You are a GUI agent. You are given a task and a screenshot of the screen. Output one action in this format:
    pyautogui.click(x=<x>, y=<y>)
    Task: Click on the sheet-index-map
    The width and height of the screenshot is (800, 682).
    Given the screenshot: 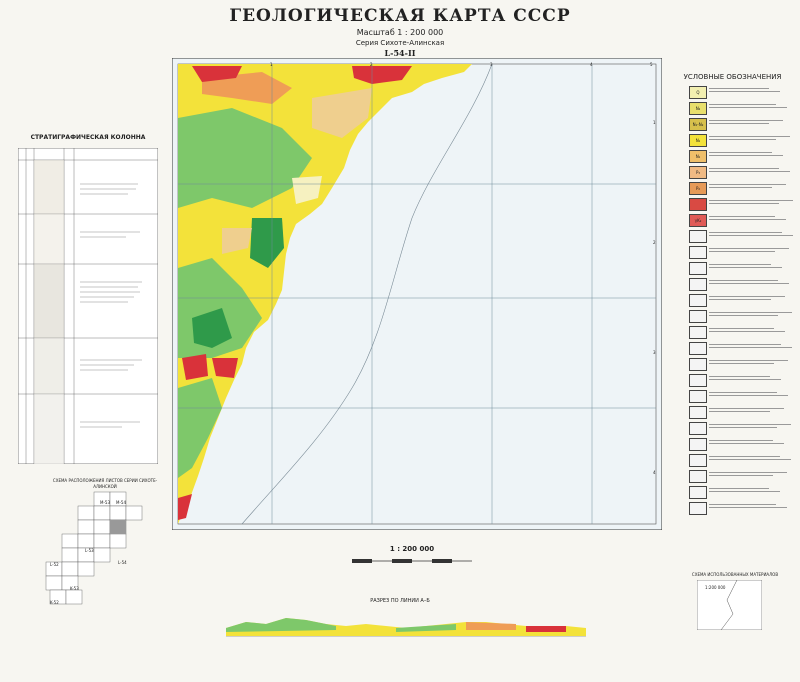 What is the action you would take?
    pyautogui.click(x=94, y=548)
    